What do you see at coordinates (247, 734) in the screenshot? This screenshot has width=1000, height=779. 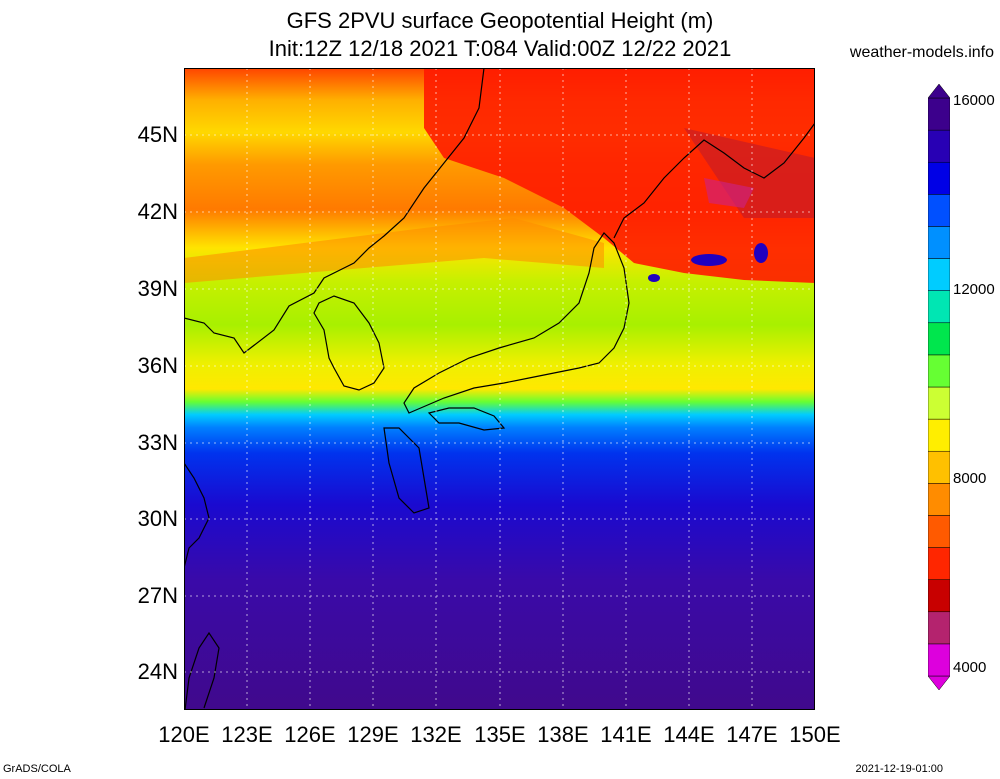 I see `lon-label: 123E` at bounding box center [247, 734].